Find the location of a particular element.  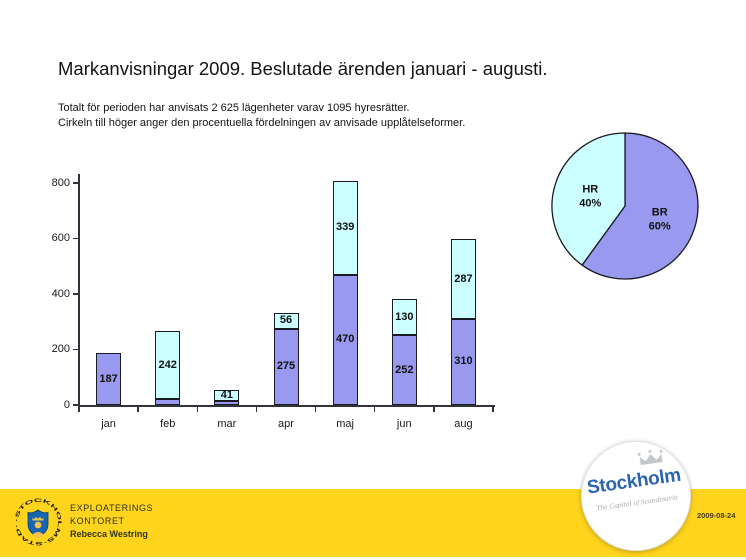

category-label: mar is located at coordinates (227, 424).